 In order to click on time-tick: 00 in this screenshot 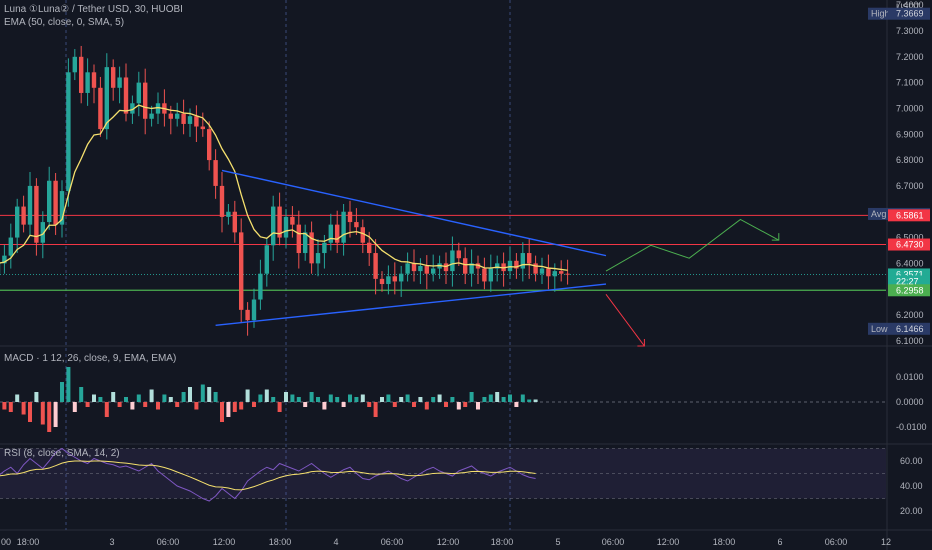, I will do `click(6, 542)`.